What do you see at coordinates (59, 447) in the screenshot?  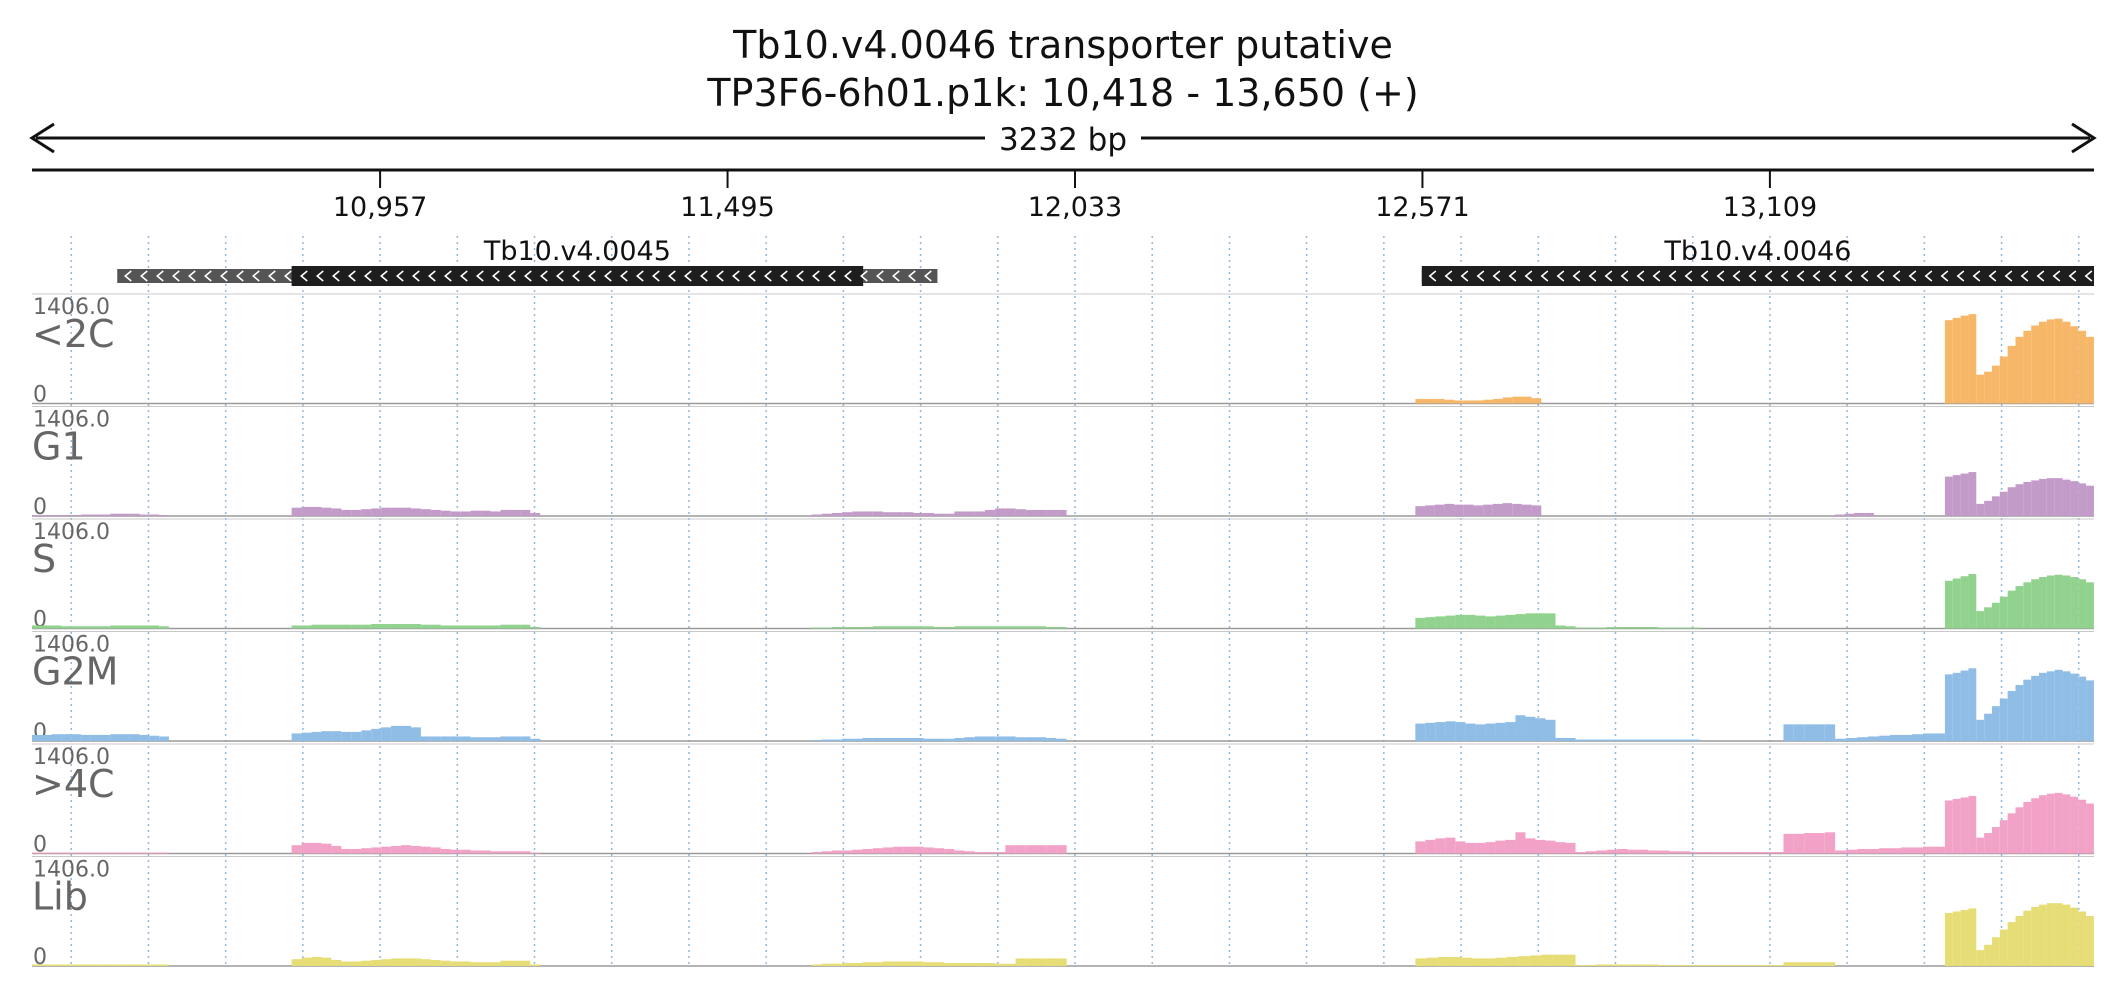 I see `track-name-label: G1` at bounding box center [59, 447].